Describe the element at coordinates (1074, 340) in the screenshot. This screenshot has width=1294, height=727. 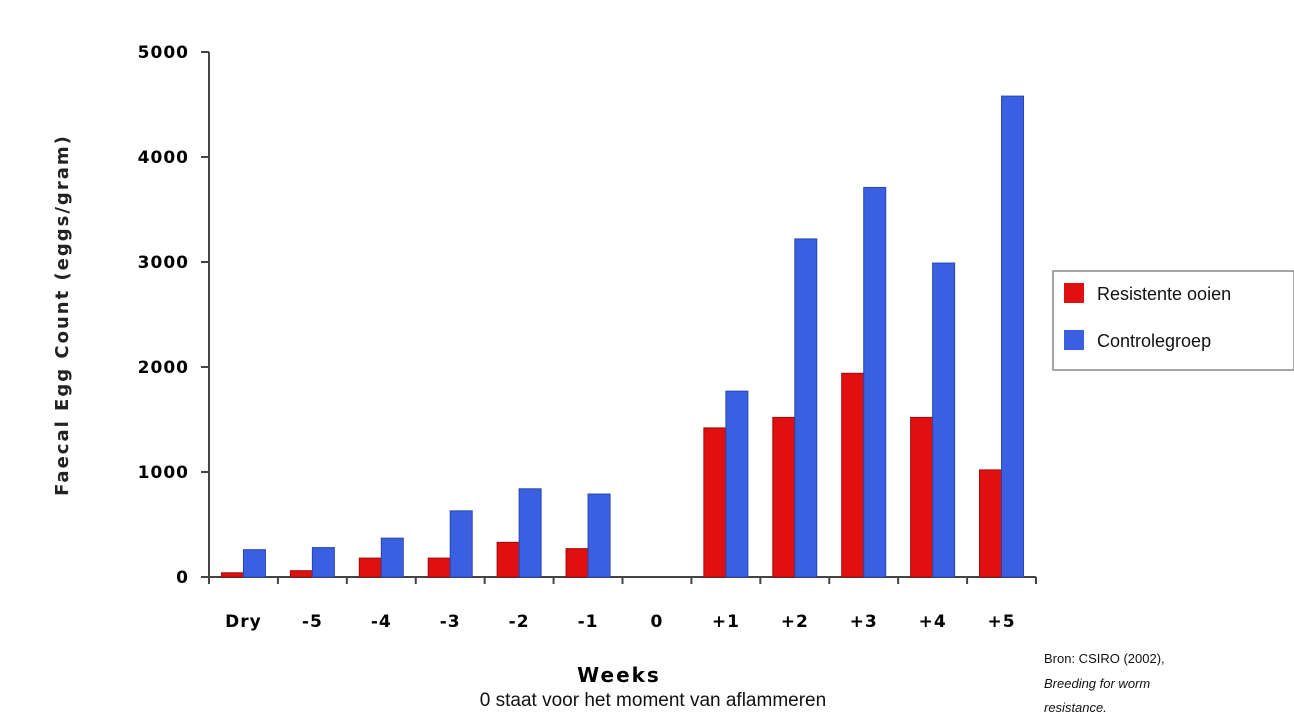
I see `legend-swatch-controlegroep` at that location.